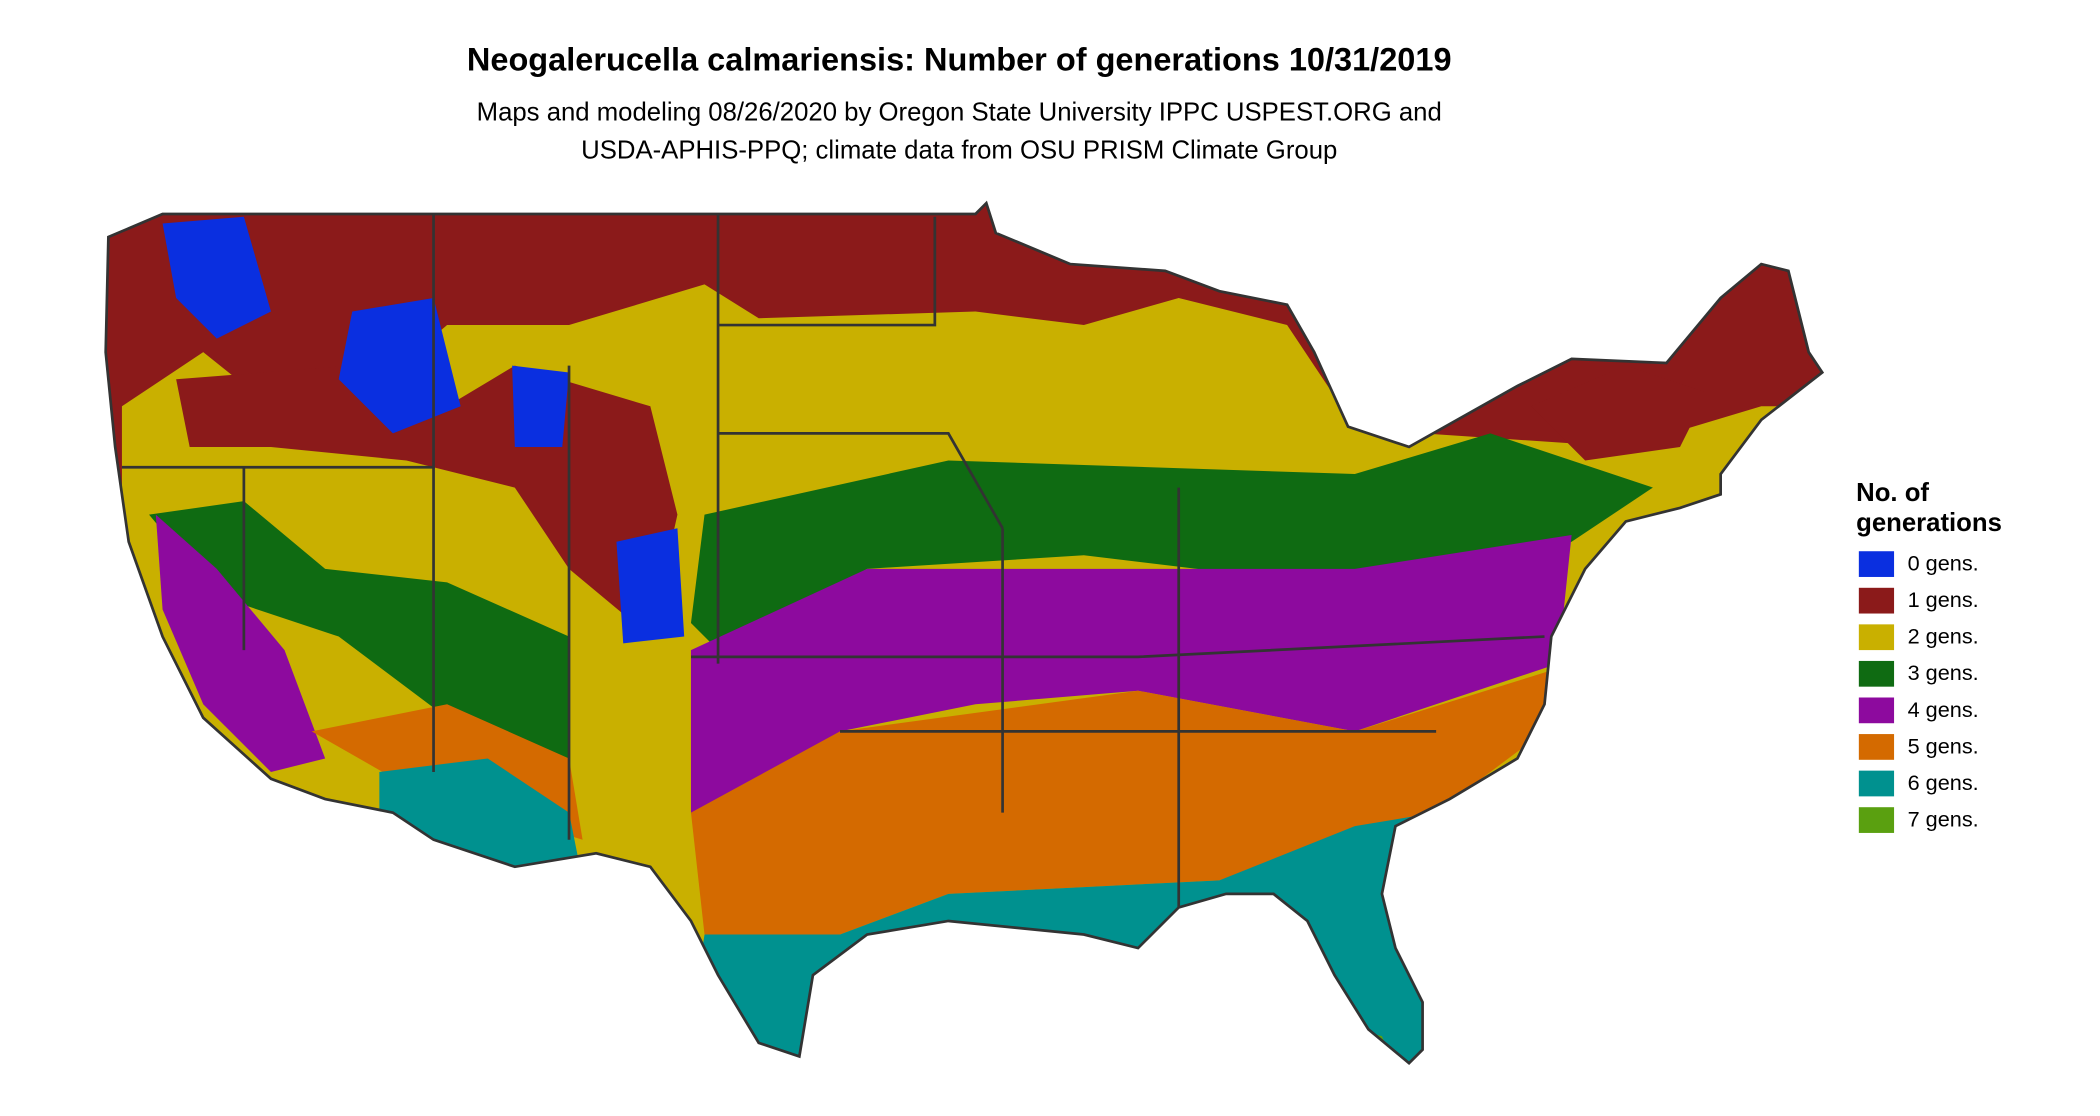 This screenshot has width=2100, height=1116. Describe the element at coordinates (1892, 493) in the screenshot. I see `legend-title: No. of` at that location.